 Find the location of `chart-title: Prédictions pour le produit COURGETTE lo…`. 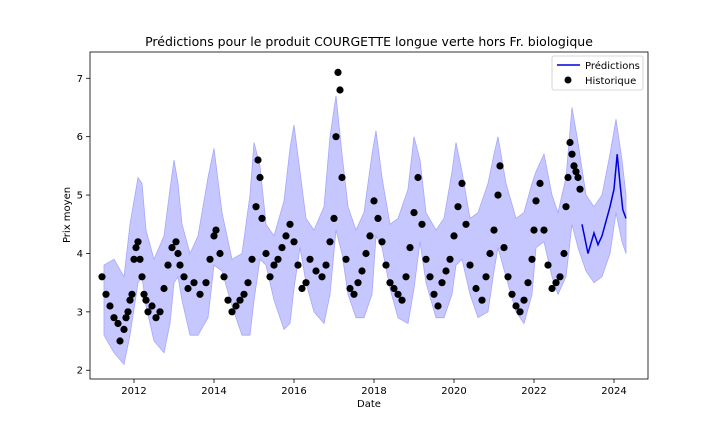

chart-title: Prédictions pour le produit COURGETTE lo… is located at coordinates (369, 41).